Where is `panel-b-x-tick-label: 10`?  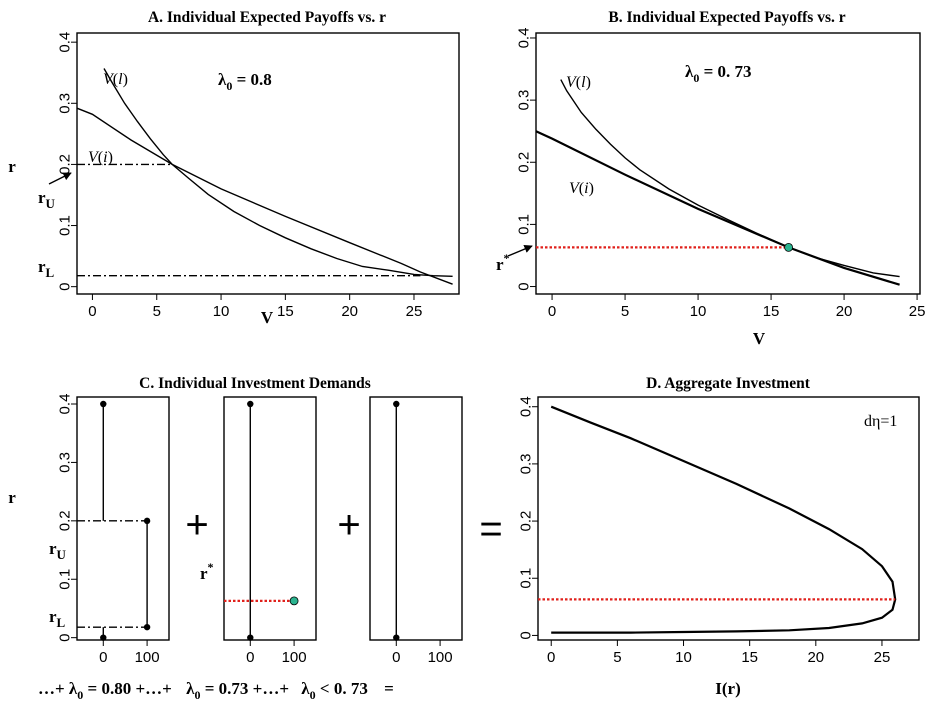
panel-b-x-tick-label: 10 is located at coordinates (698, 311).